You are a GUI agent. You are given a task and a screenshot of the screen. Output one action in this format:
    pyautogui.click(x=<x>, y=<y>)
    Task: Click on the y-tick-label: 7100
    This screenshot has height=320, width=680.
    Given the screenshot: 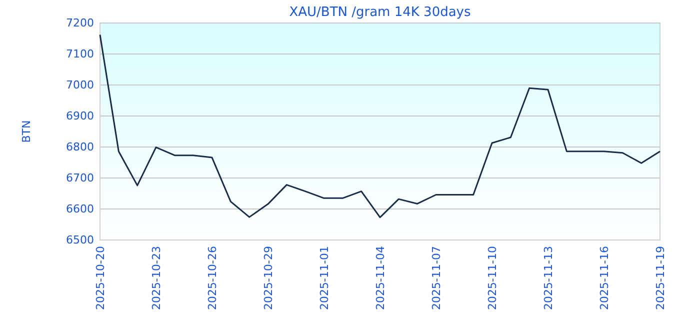 What is the action you would take?
    pyautogui.click(x=80, y=54)
    